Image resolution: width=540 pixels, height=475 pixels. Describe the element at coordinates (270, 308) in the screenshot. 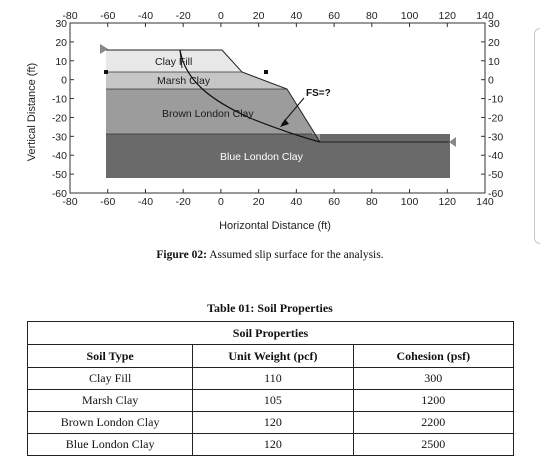

I see `table-title: Table 01: Soil Properties` at that location.